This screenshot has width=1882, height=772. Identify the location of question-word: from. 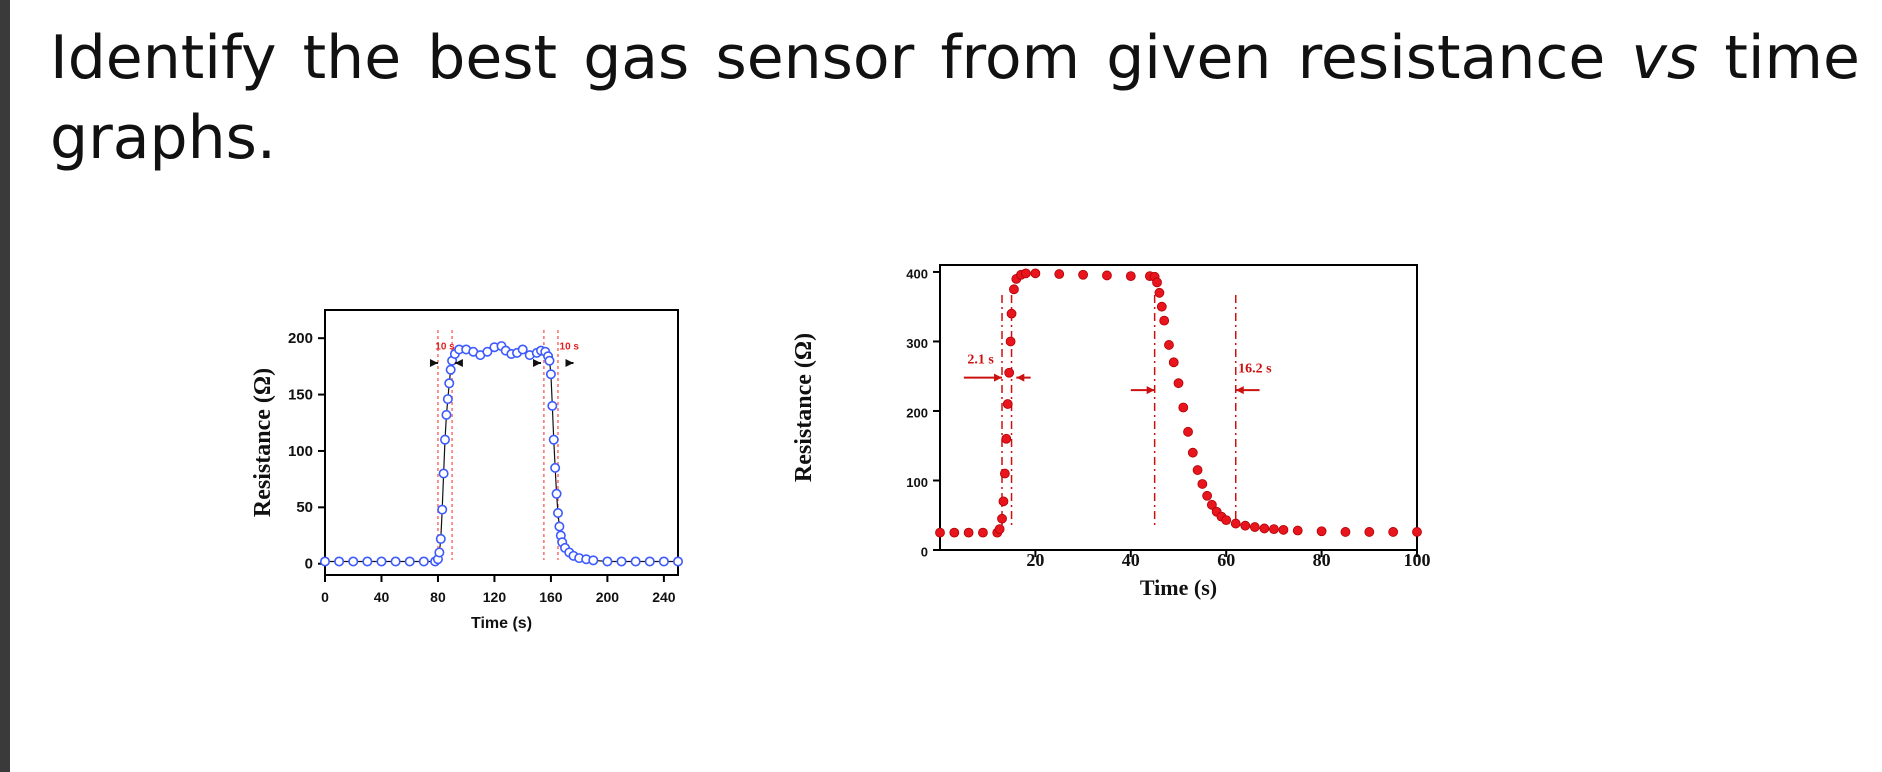
(1010, 58).